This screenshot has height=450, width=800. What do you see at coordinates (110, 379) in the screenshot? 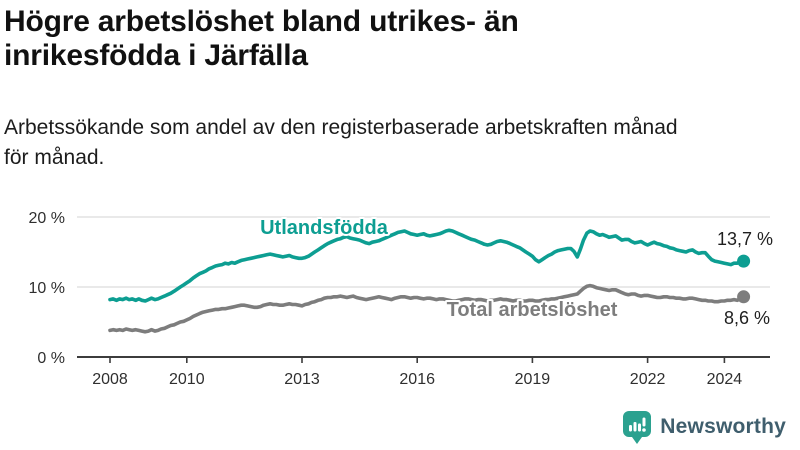
I see `x-tick-label-2008: 2008` at bounding box center [110, 379].